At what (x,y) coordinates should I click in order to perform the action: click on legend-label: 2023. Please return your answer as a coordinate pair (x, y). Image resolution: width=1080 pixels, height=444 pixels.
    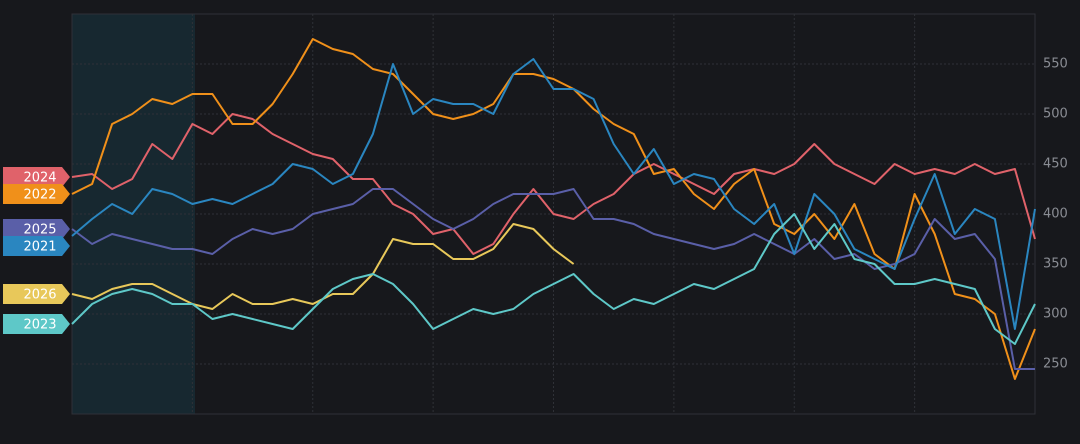
    Looking at the image, I should click on (39, 325).